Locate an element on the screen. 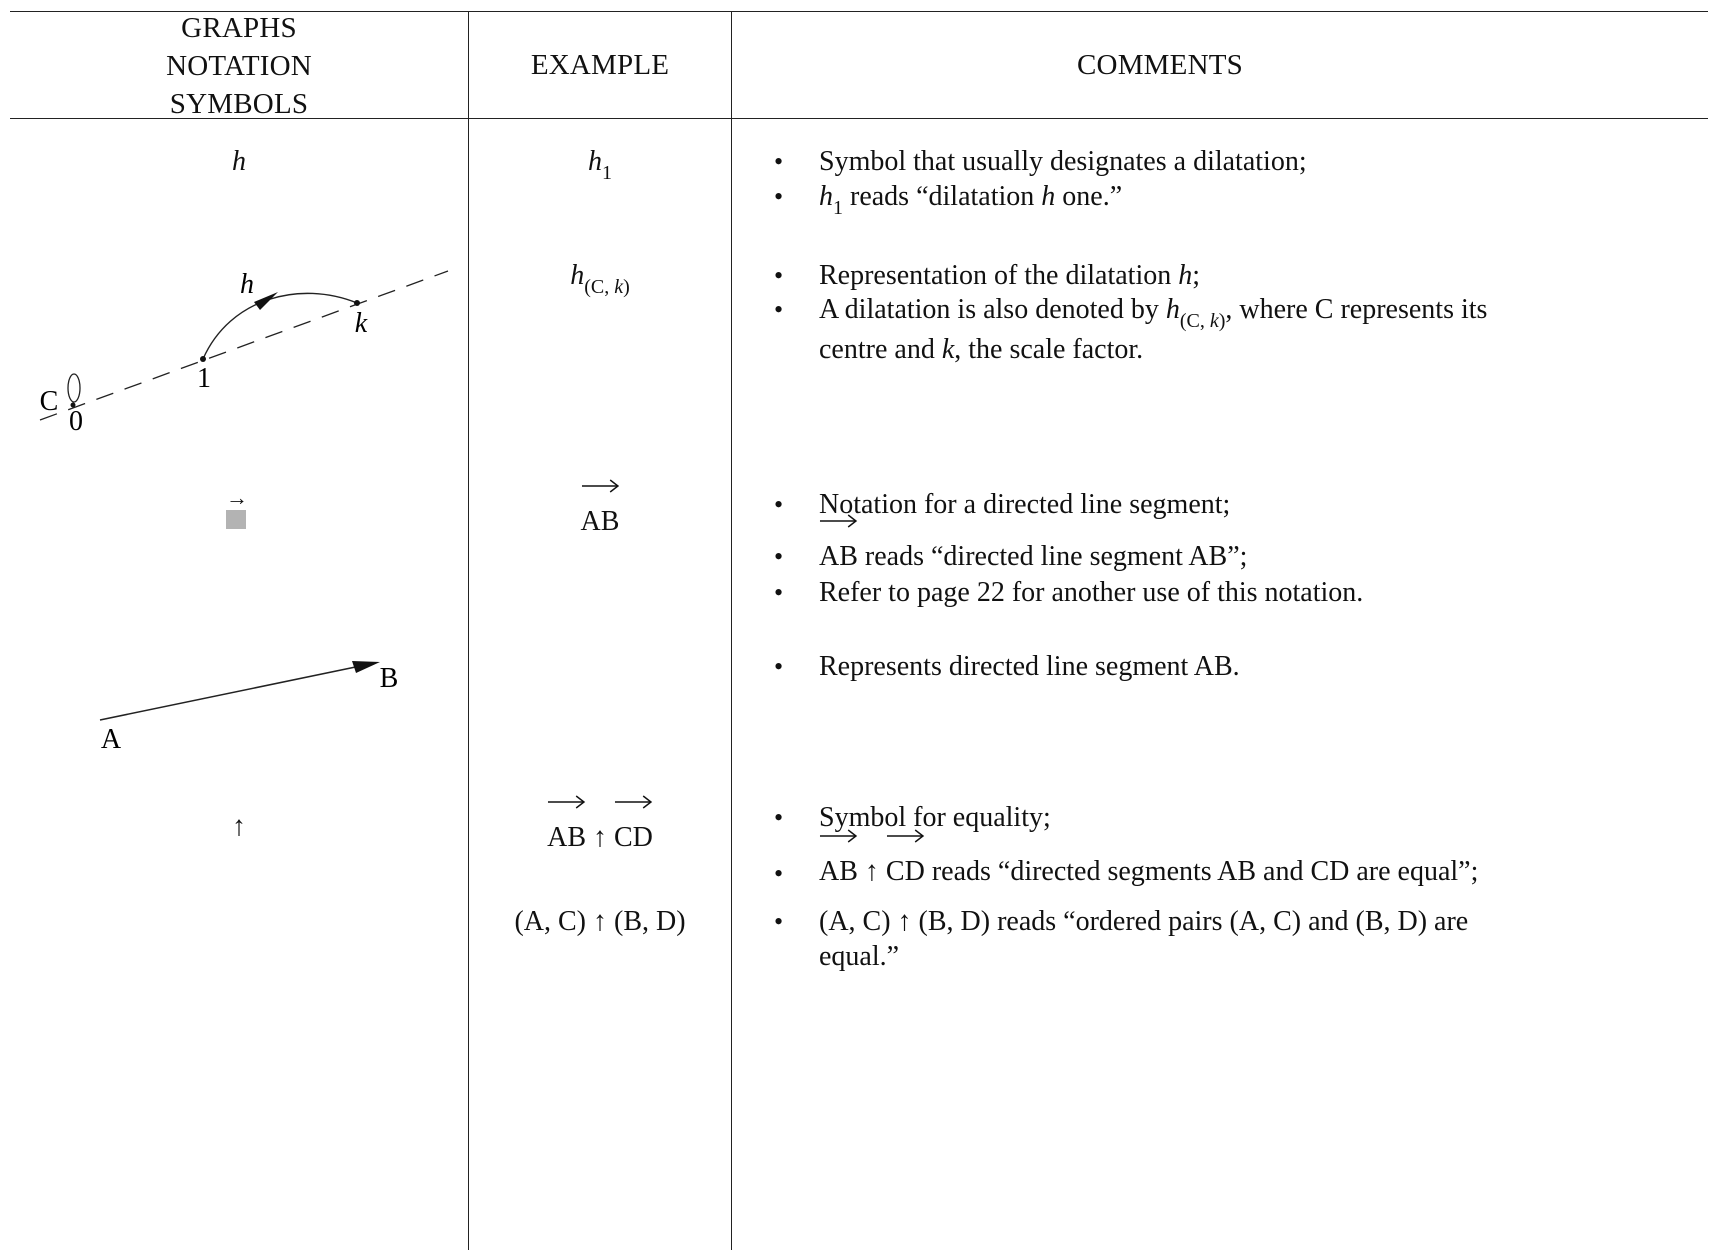 This screenshot has height=1250, width=1718. row3-example-ab: AB is located at coordinates (600, 510).